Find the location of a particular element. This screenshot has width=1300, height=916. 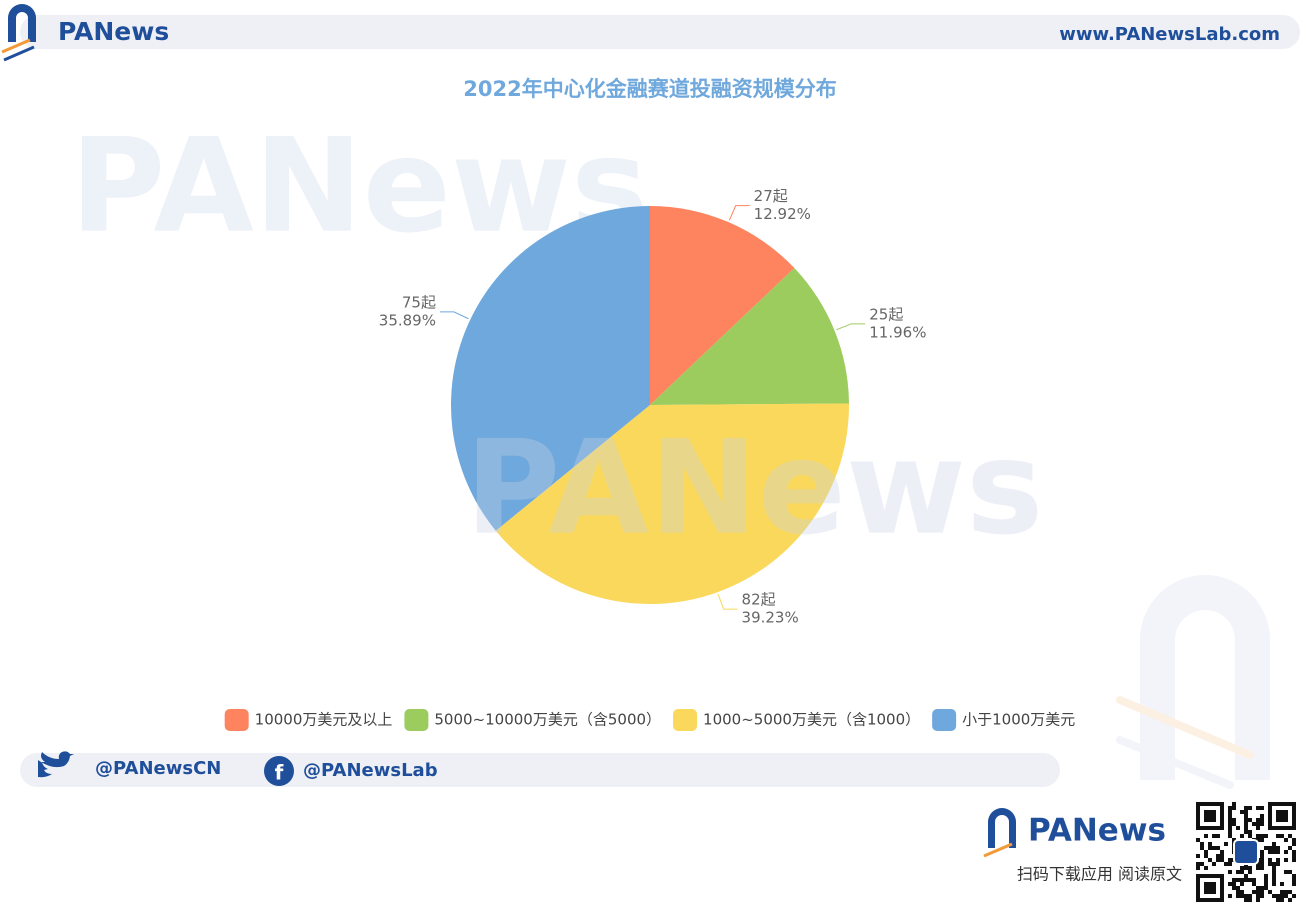

qr-code is located at coordinates (1246, 852).